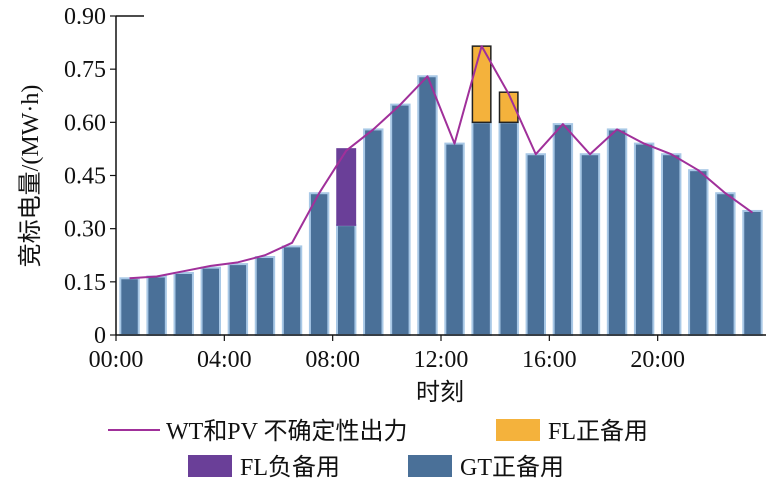 The image size is (782, 498). I want to click on y-tick-label: 0.45, so click(85, 177).